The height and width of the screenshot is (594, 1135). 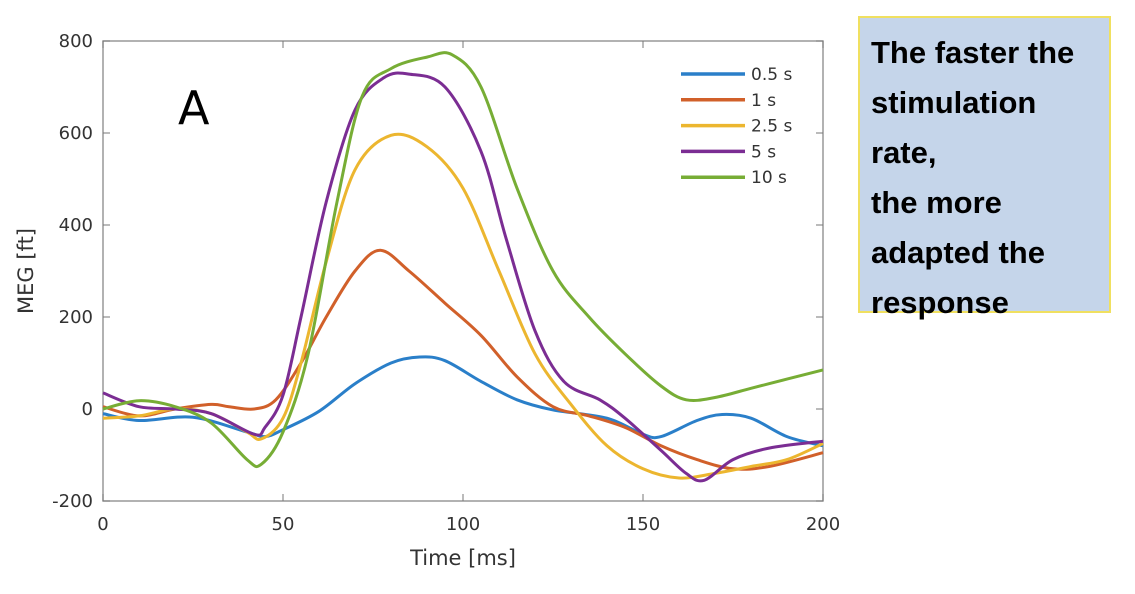 What do you see at coordinates (194, 108) in the screenshot?
I see `panel-label: A` at bounding box center [194, 108].